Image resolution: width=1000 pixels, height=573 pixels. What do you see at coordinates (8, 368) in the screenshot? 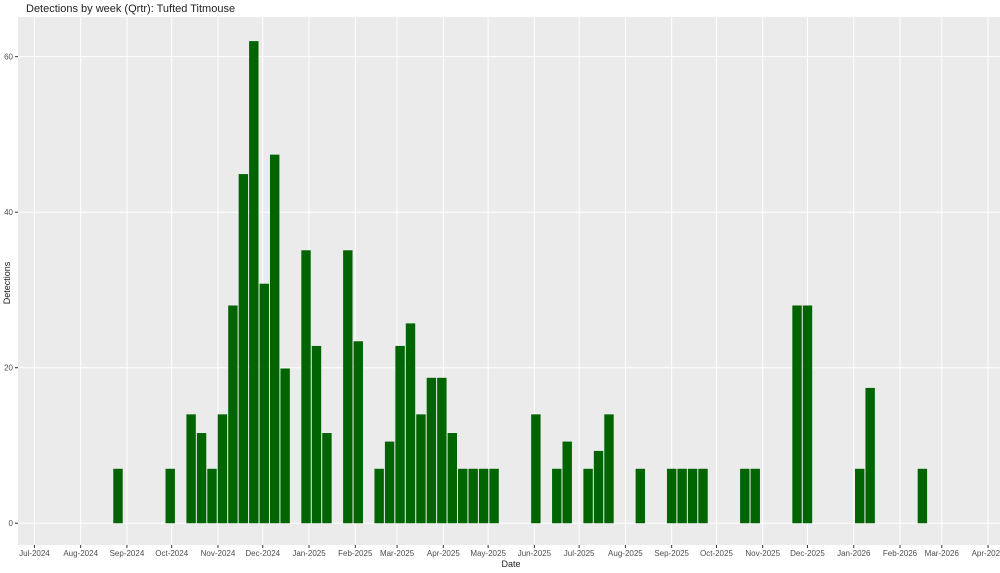
I see `y-tick-label: 20` at bounding box center [8, 368].